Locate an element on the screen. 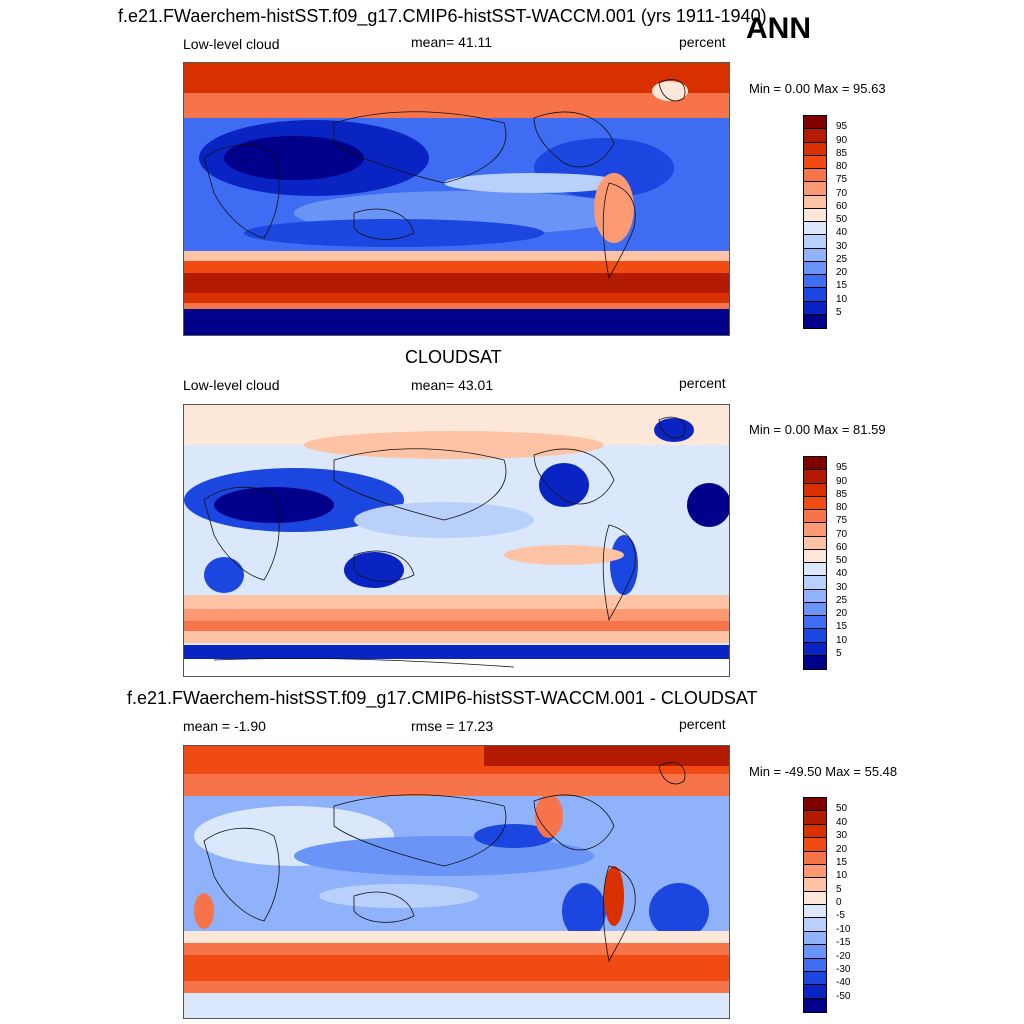  panel-model-mean: mean= 41.11 is located at coordinates (452, 42).